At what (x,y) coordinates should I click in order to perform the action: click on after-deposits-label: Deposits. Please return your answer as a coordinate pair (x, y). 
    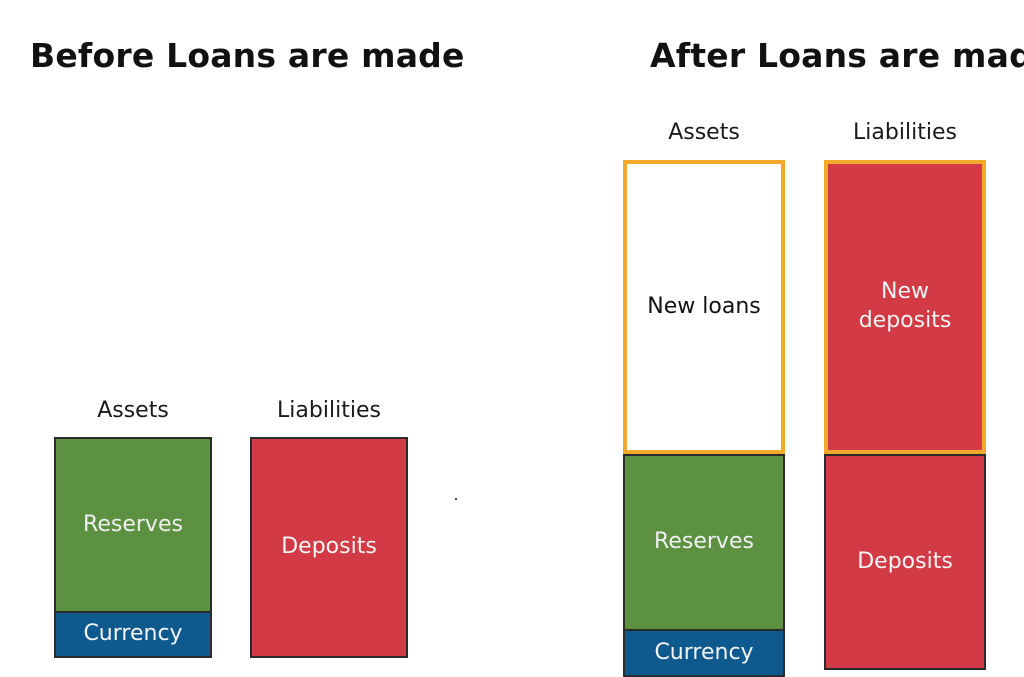
    Looking at the image, I should click on (905, 561).